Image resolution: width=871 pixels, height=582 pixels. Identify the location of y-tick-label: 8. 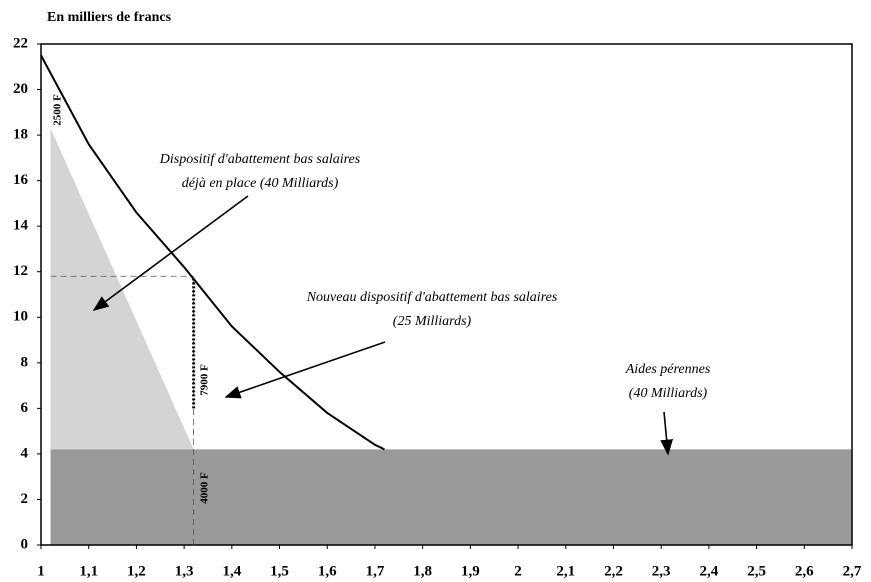
(25, 362).